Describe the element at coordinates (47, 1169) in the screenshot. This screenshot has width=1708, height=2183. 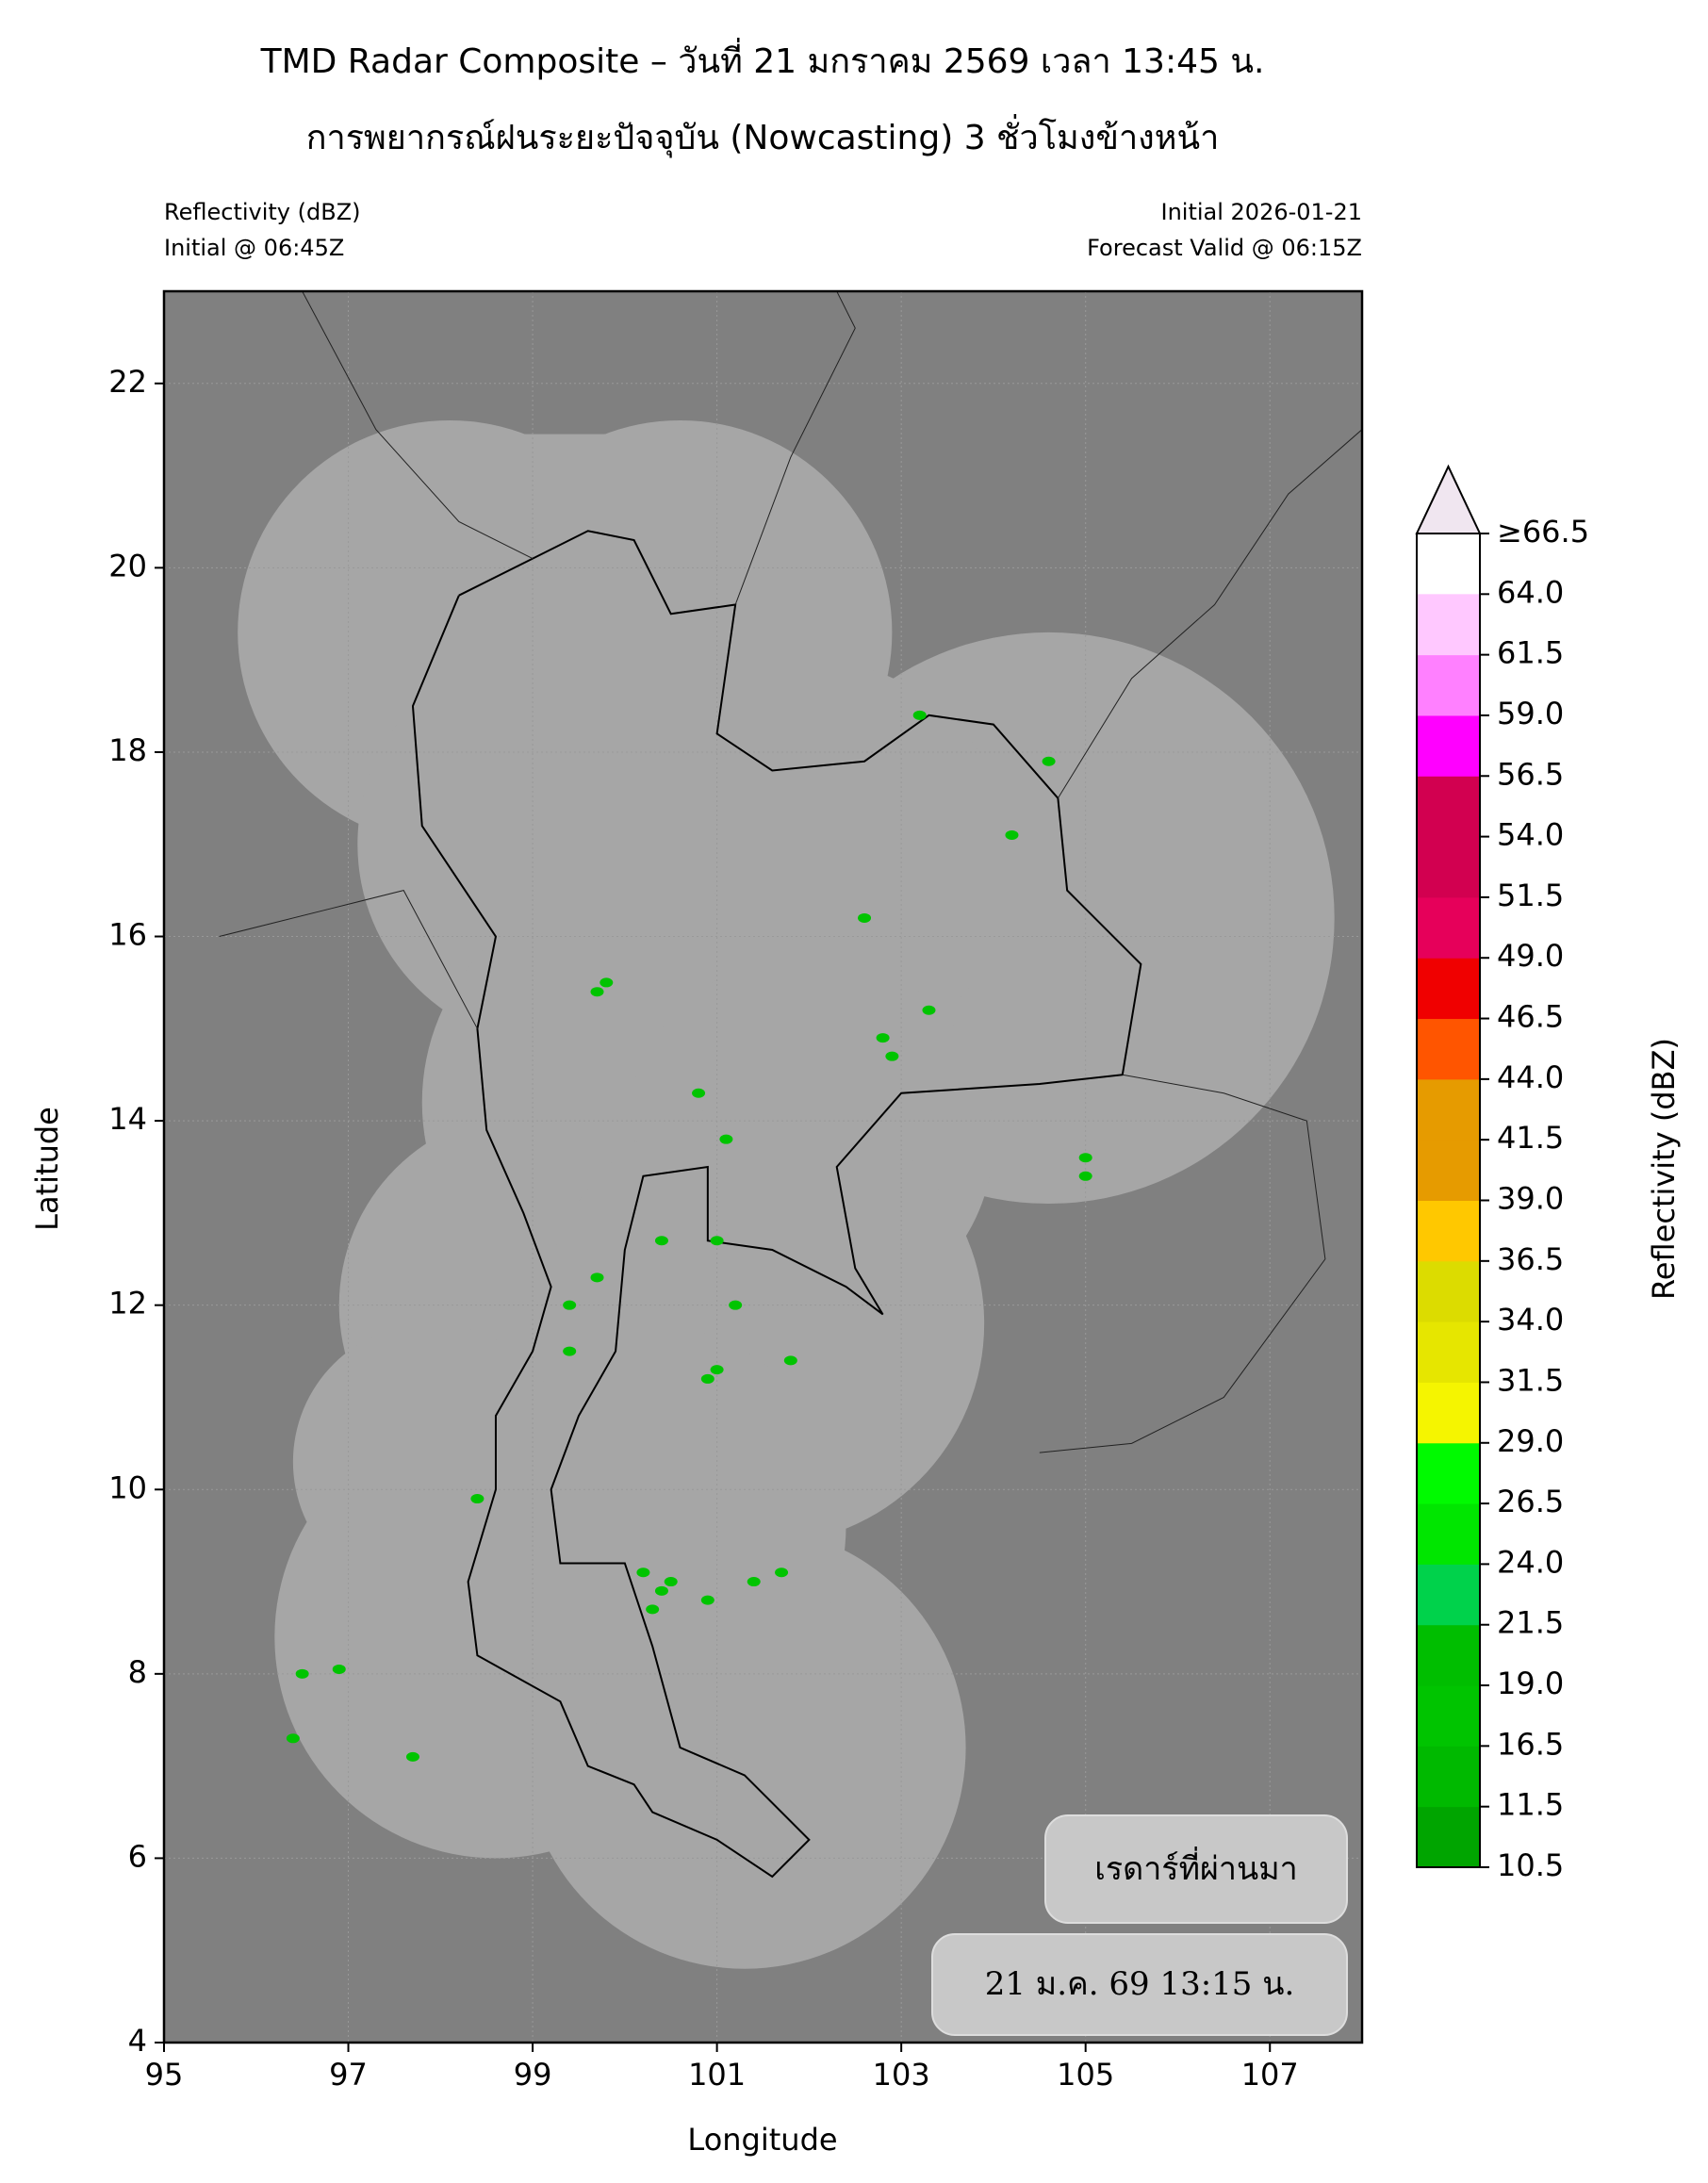
I see `y-axis-label: Latitude` at that location.